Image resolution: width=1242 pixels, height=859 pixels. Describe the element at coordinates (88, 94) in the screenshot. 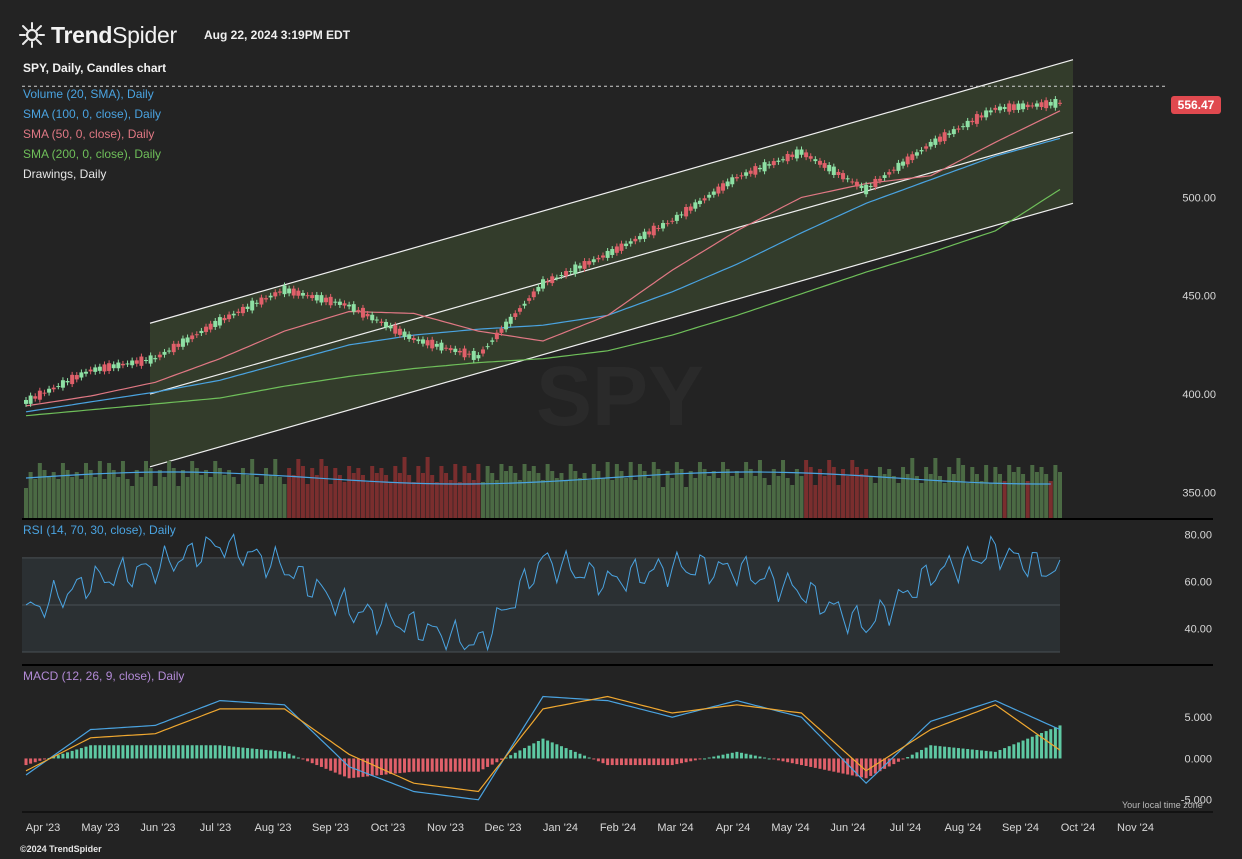

I see `legend-volume: Volume (20, SMA), Daily` at that location.